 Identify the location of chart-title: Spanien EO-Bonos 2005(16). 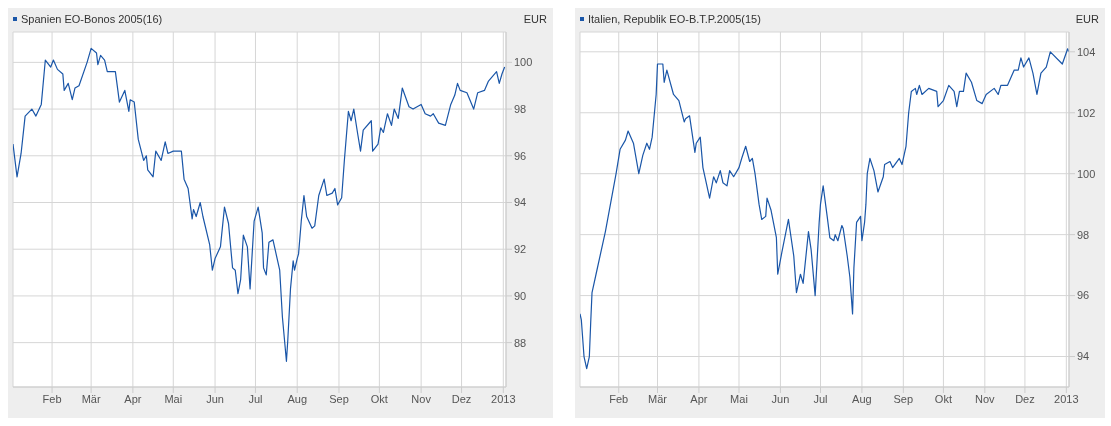
(92, 19).